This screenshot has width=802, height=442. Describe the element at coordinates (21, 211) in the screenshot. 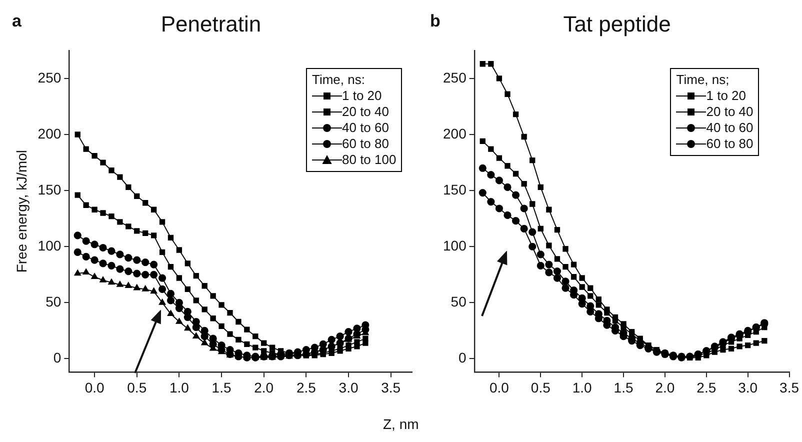

I see `y-axis-title: Free energy, kJ/mol` at that location.